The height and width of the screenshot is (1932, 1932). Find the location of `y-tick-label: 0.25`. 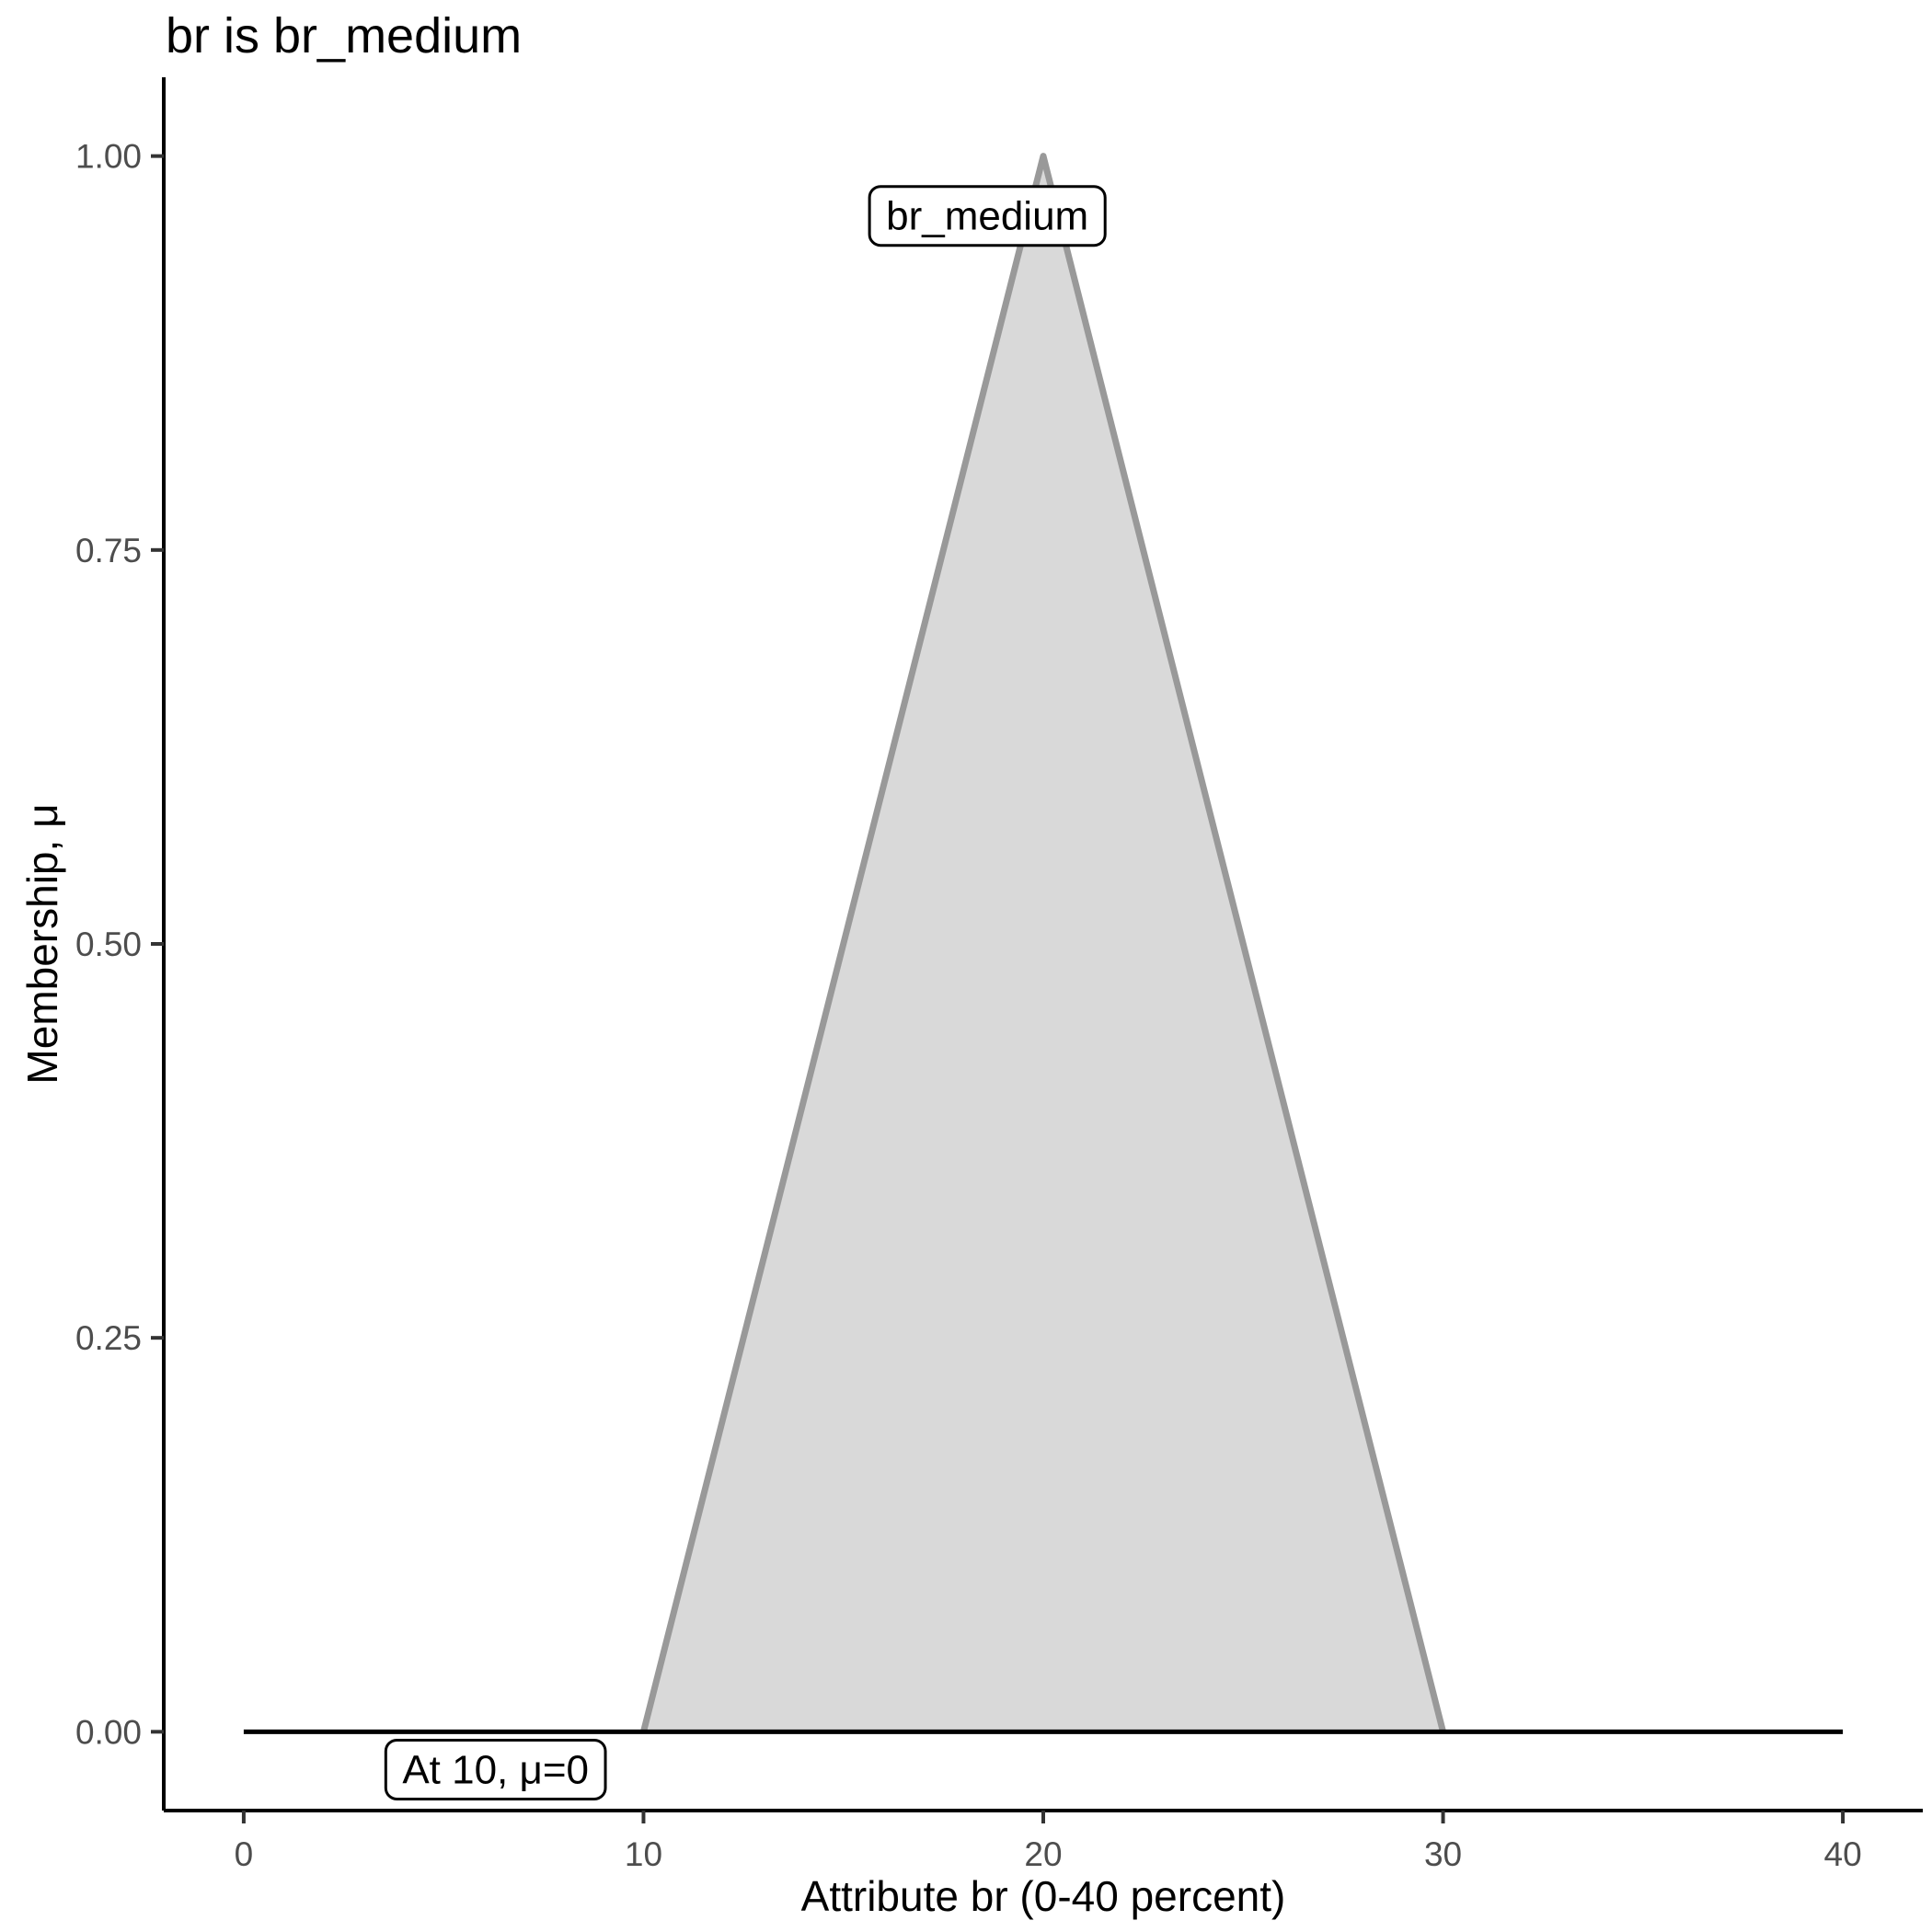

y-tick-label: 0.25 is located at coordinates (108, 1338).